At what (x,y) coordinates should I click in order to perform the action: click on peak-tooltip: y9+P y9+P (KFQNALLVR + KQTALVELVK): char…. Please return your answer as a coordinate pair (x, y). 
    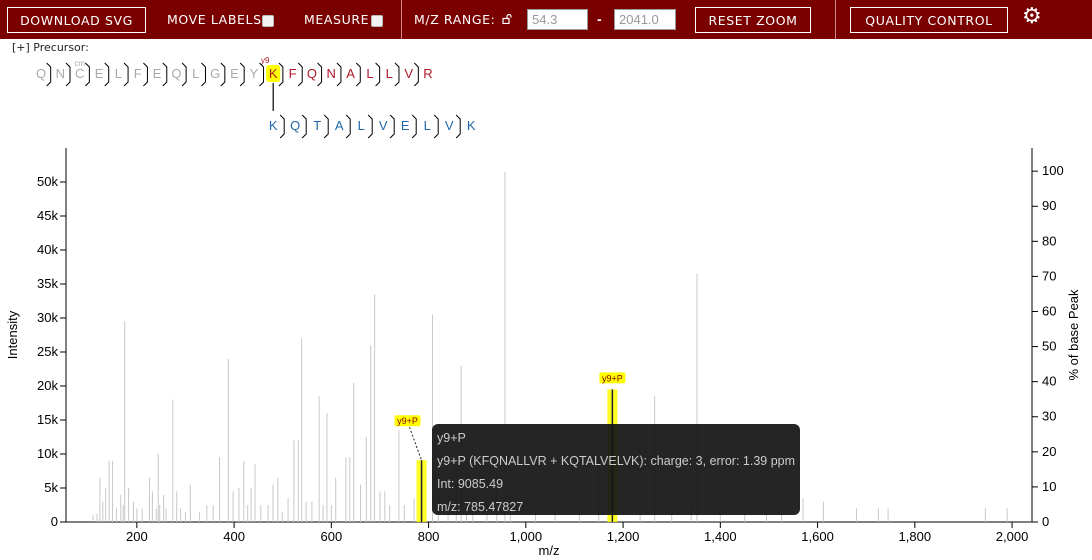
    Looking at the image, I should click on (616, 469).